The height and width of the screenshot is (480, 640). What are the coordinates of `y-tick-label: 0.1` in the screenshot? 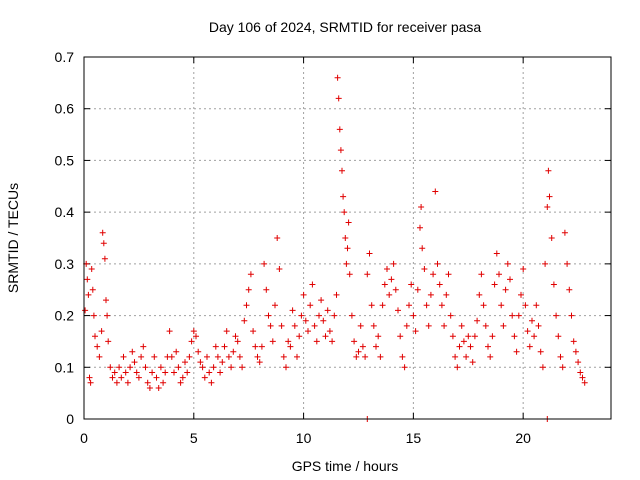 It's located at (65, 367).